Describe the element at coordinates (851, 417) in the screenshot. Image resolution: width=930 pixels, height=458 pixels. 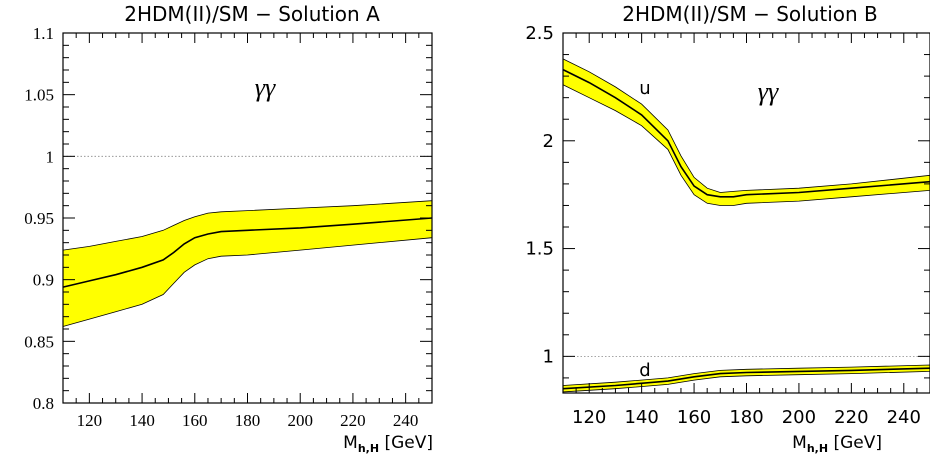
I see `panel-b-x-tick-label: 220` at that location.